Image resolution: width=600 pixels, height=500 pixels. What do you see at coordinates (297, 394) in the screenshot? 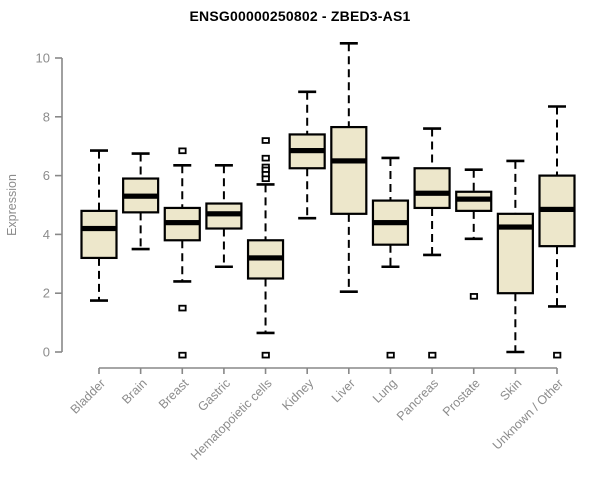
I see `x-tick-label-kidney: Kidney` at bounding box center [297, 394].